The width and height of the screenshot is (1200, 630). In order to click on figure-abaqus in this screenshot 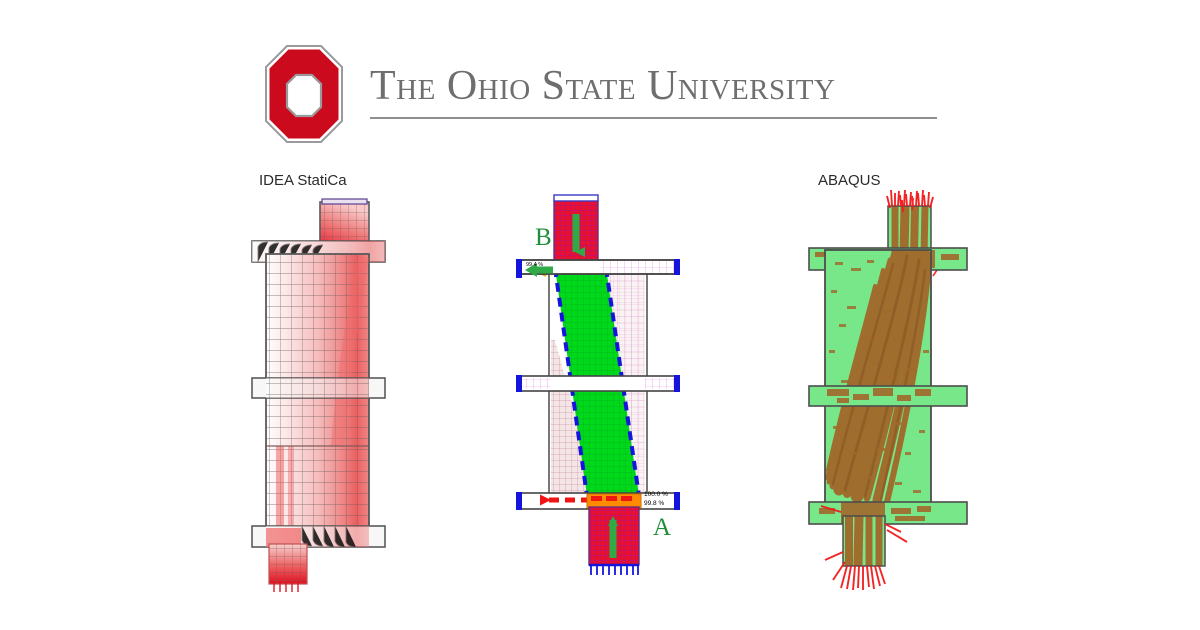, I will do `click(888, 390)`.